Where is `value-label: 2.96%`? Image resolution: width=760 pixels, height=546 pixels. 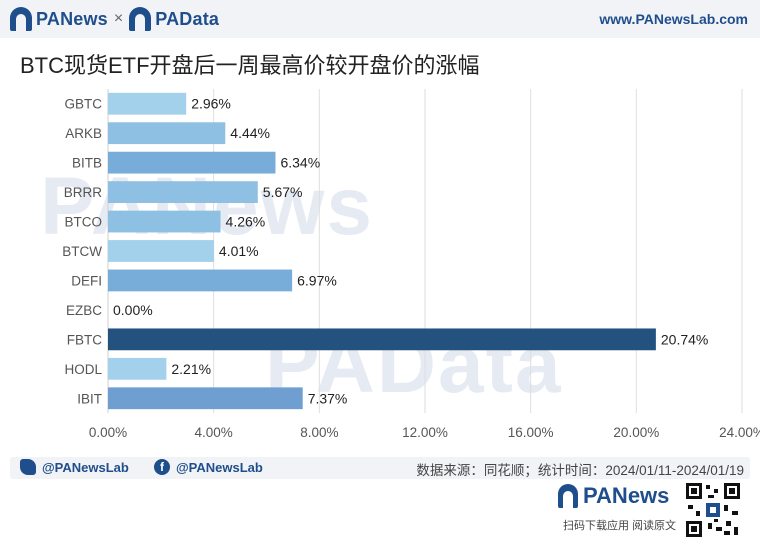
value-label: 2.96% is located at coordinates (211, 104).